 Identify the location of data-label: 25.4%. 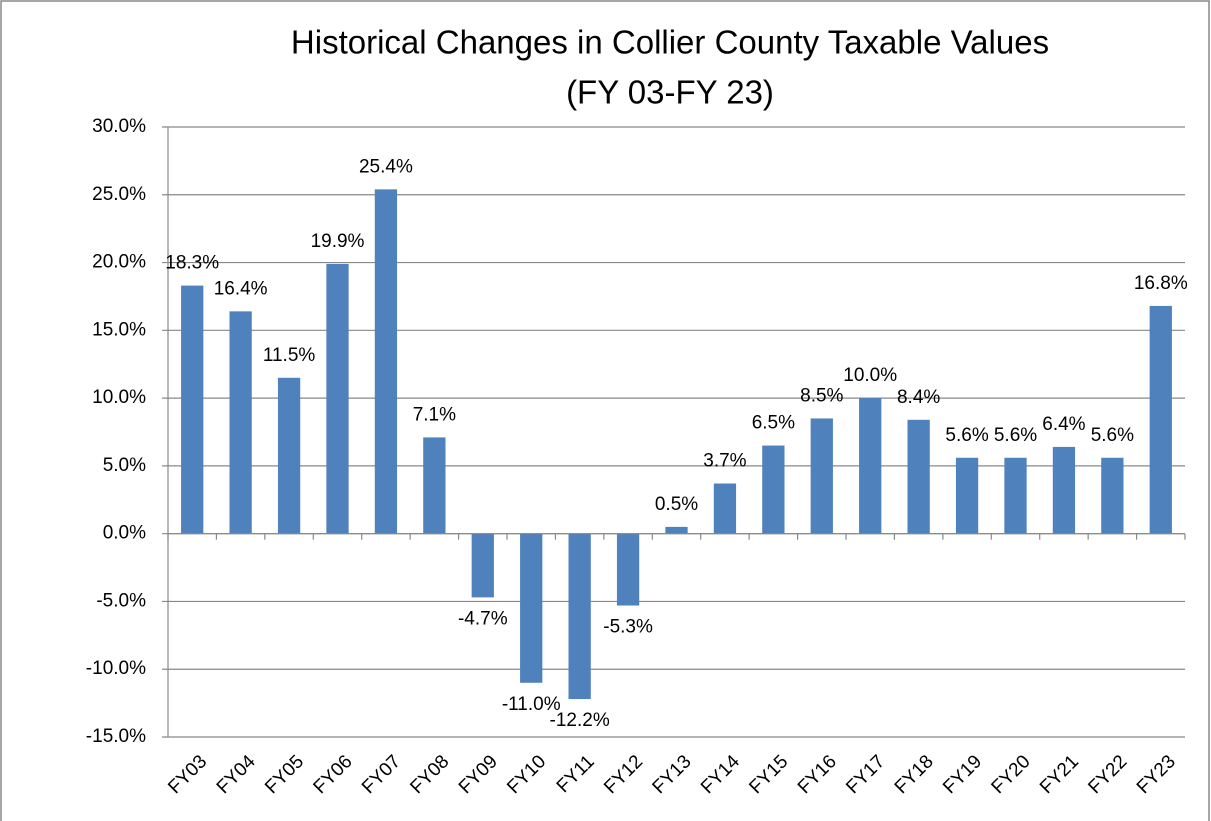
(386, 166).